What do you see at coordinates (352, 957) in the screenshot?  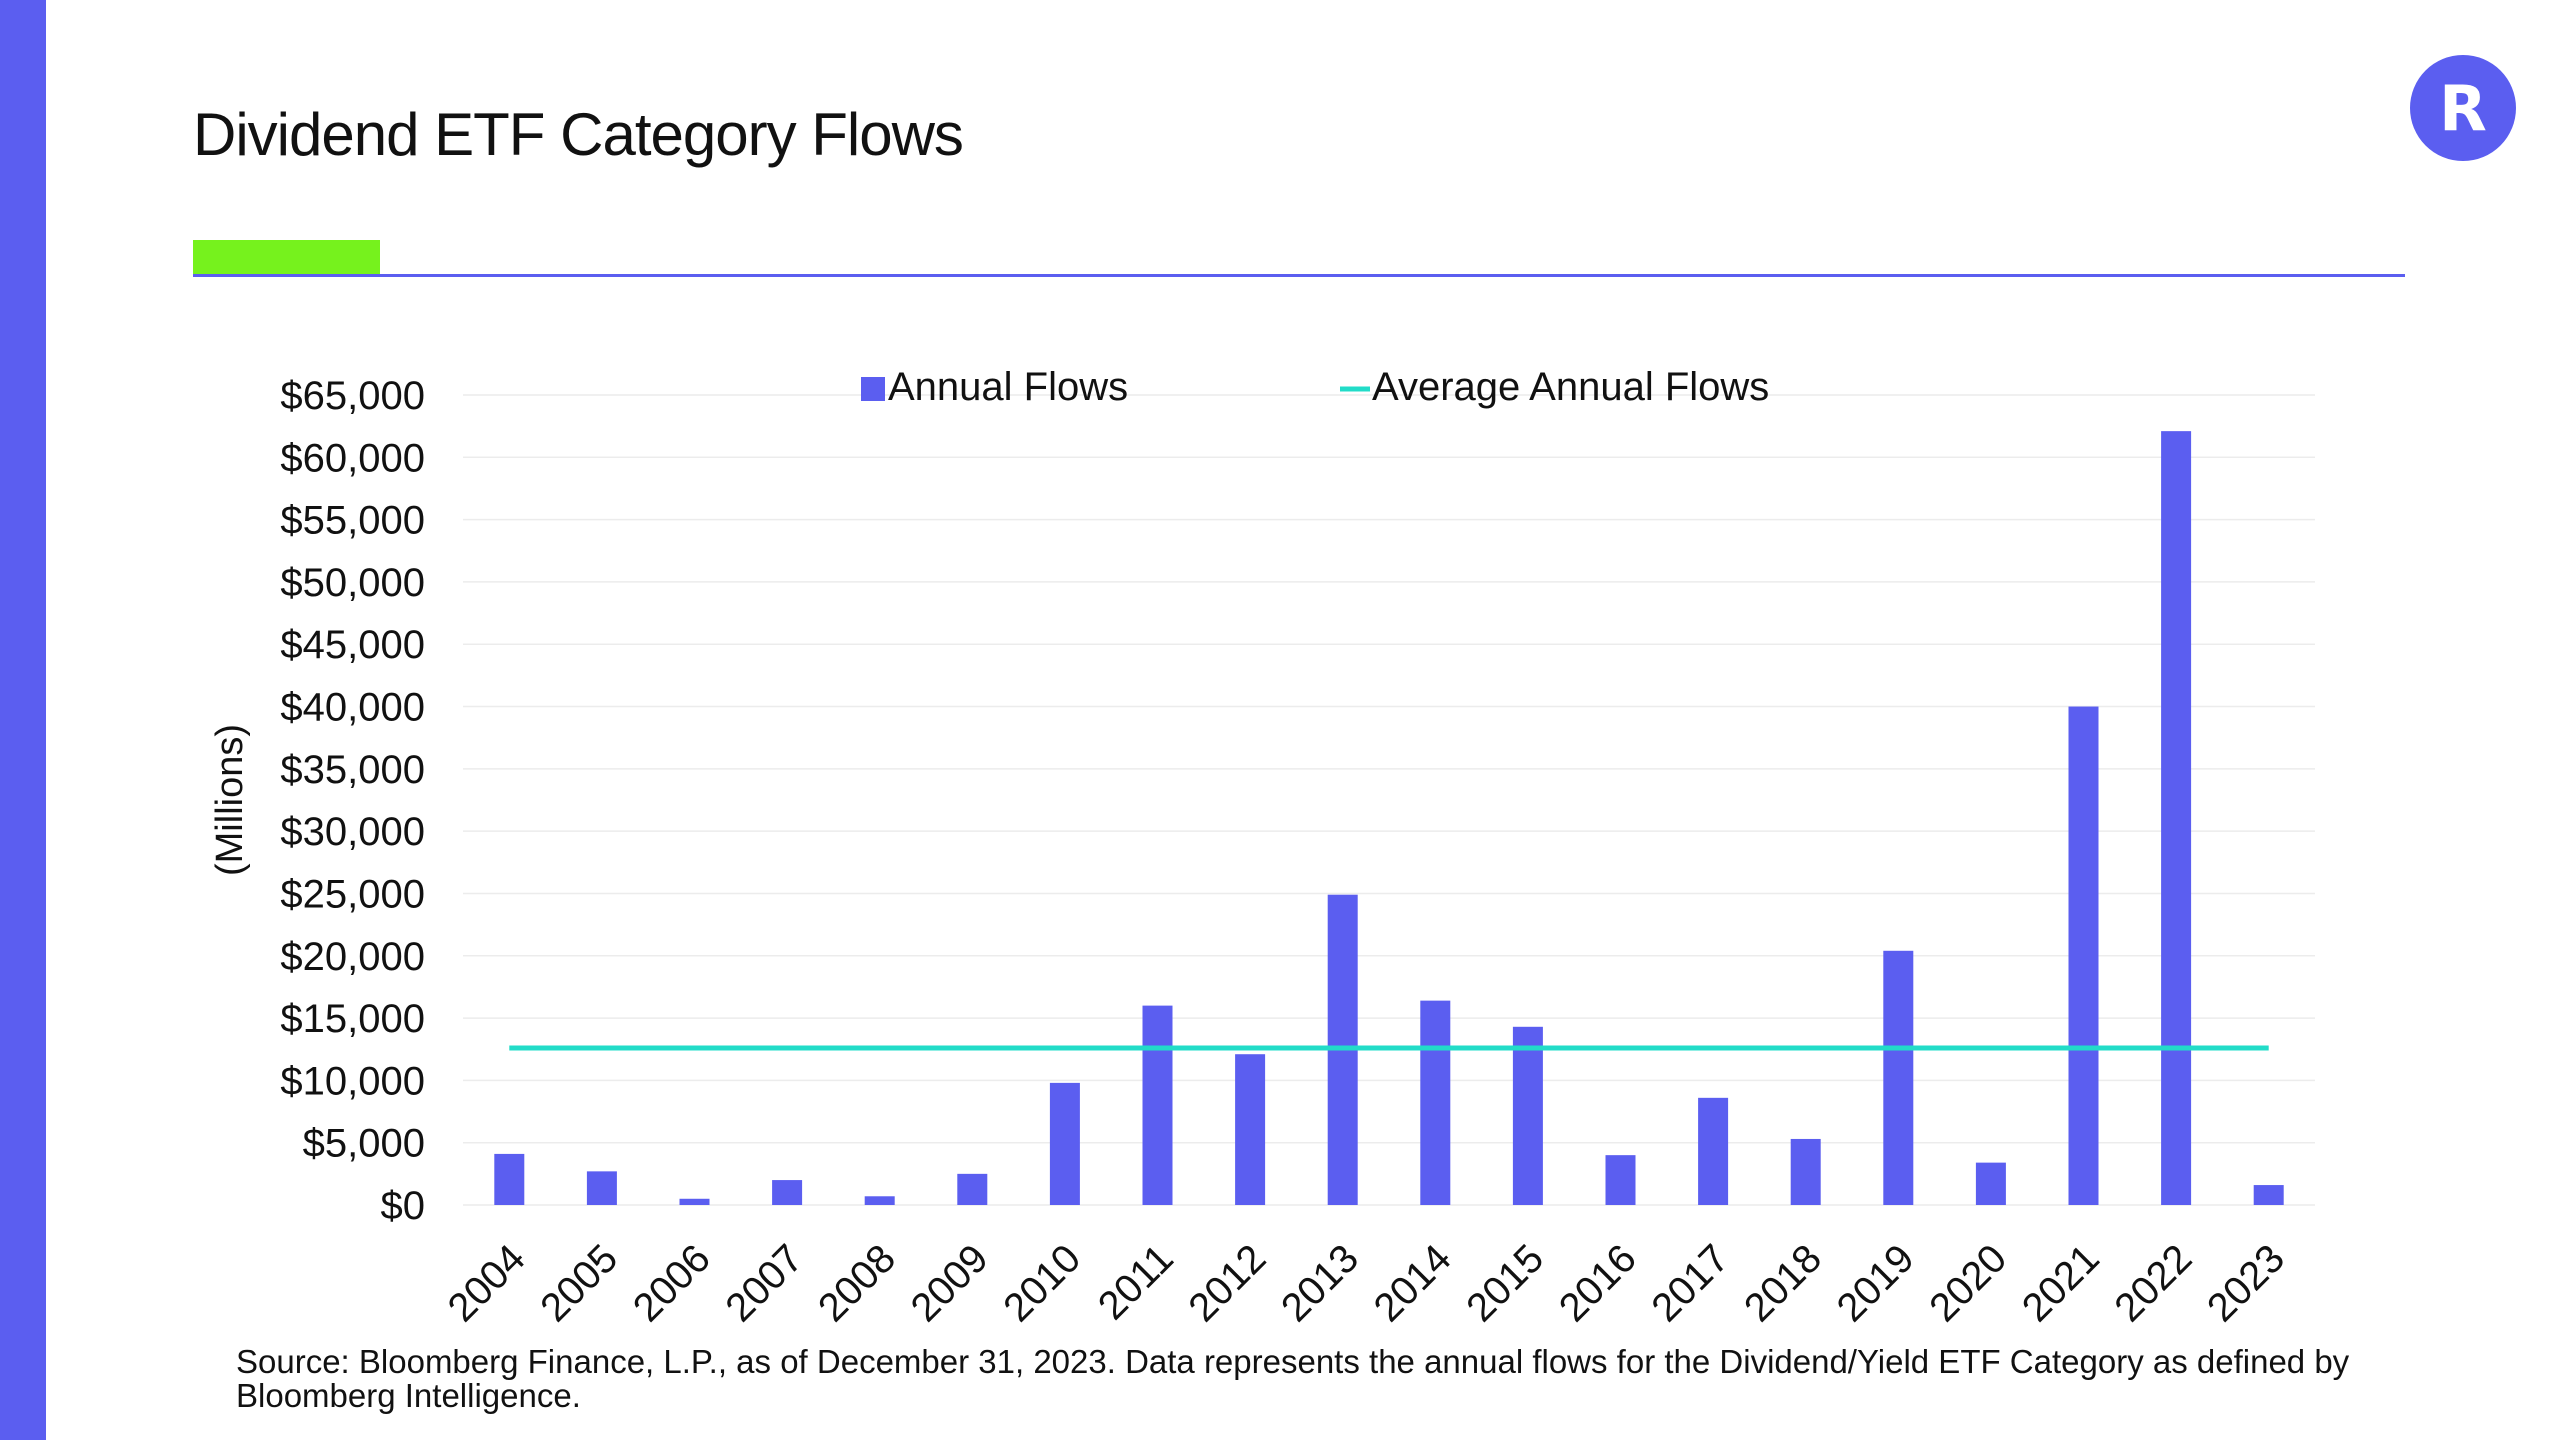 I see `y-tick-label: $20,000` at bounding box center [352, 957].